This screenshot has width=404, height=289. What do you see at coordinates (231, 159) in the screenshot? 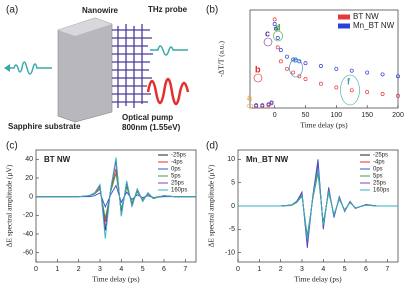
I see `y-tick-label: 10` at bounding box center [231, 159].